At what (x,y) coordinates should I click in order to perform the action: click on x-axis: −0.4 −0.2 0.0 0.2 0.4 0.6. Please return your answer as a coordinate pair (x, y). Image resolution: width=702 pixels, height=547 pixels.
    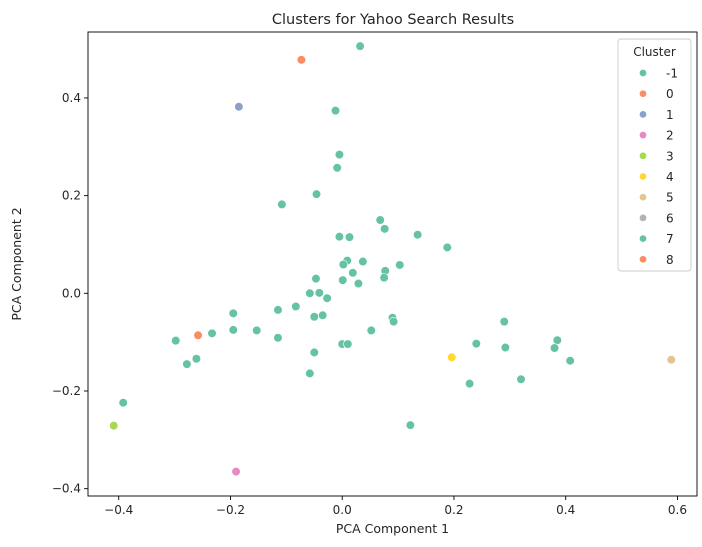
    Looking at the image, I should click on (395, 506).